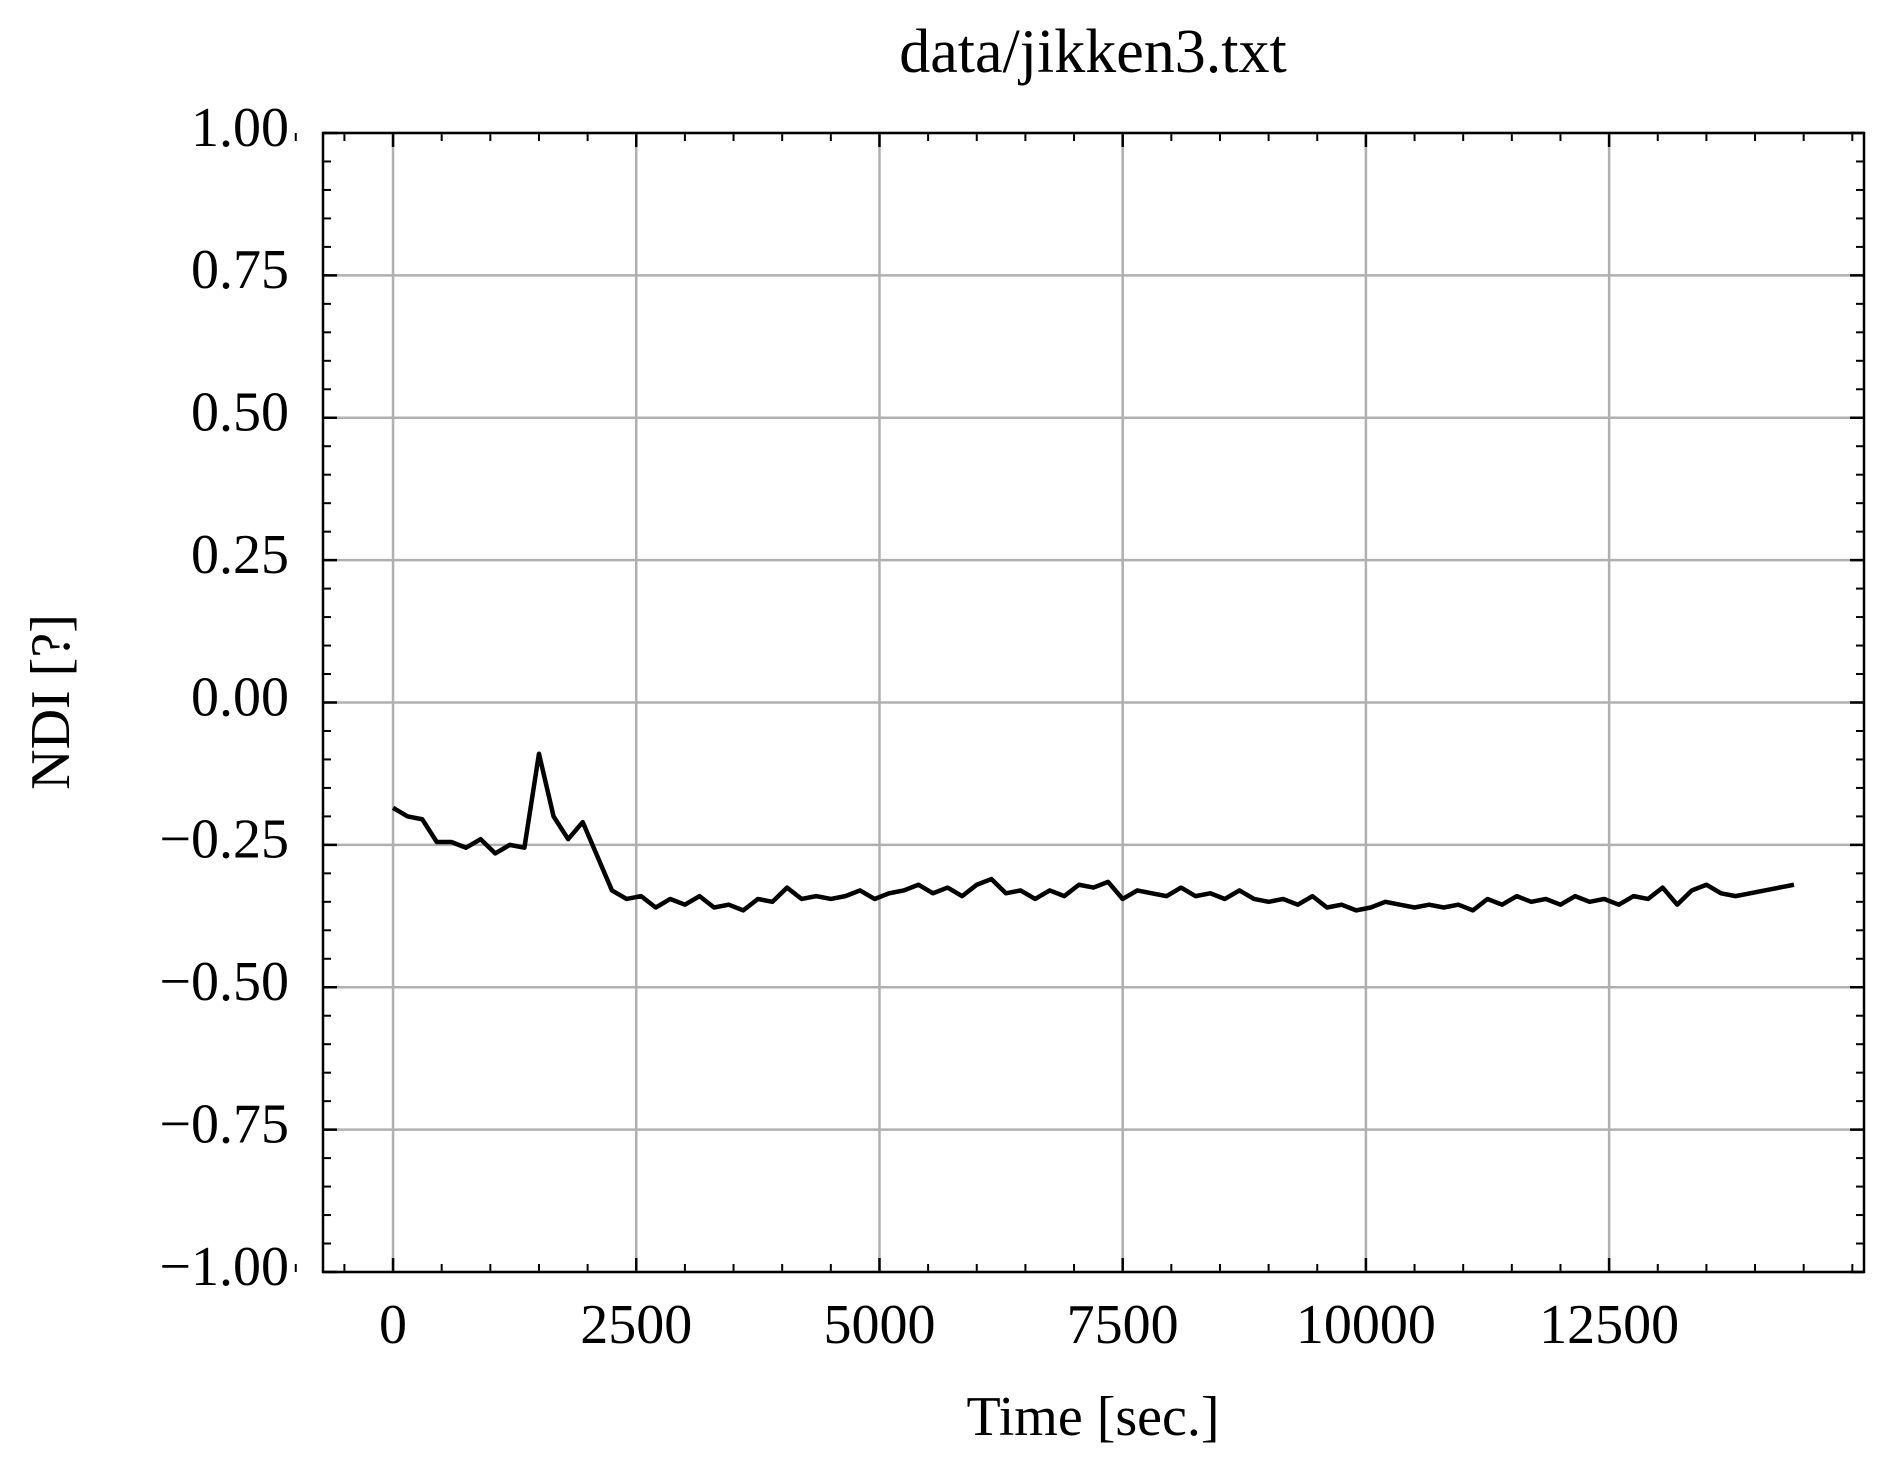  I want to click on x-axis-label: Time [sec.], so click(1092, 1417).